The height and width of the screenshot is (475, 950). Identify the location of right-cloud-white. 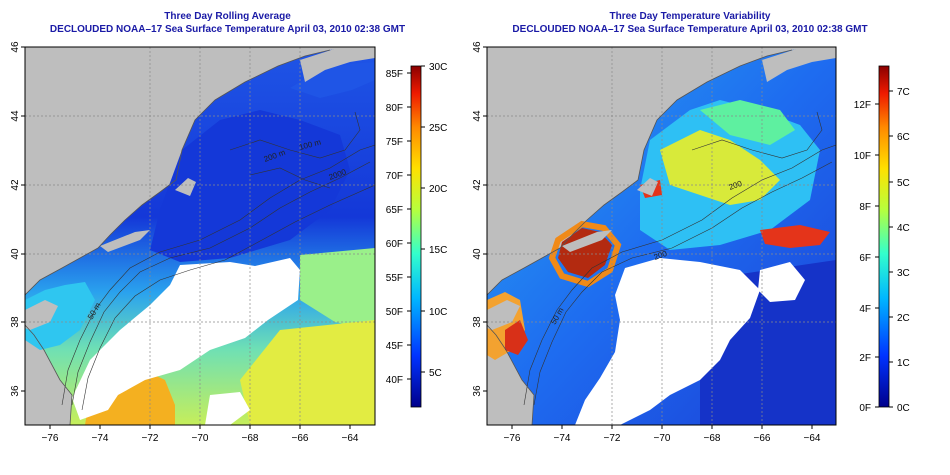
(667, 341).